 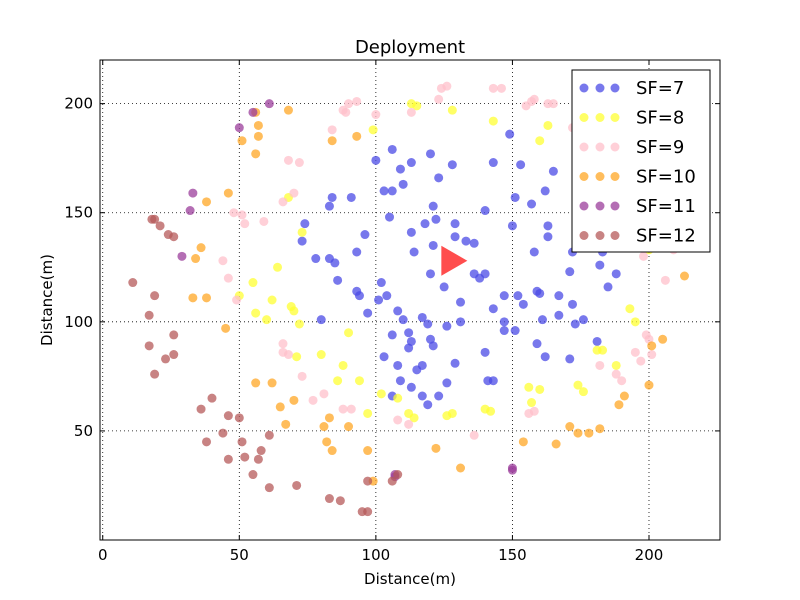 I want to click on legend-label: SF=10, so click(x=666, y=177).